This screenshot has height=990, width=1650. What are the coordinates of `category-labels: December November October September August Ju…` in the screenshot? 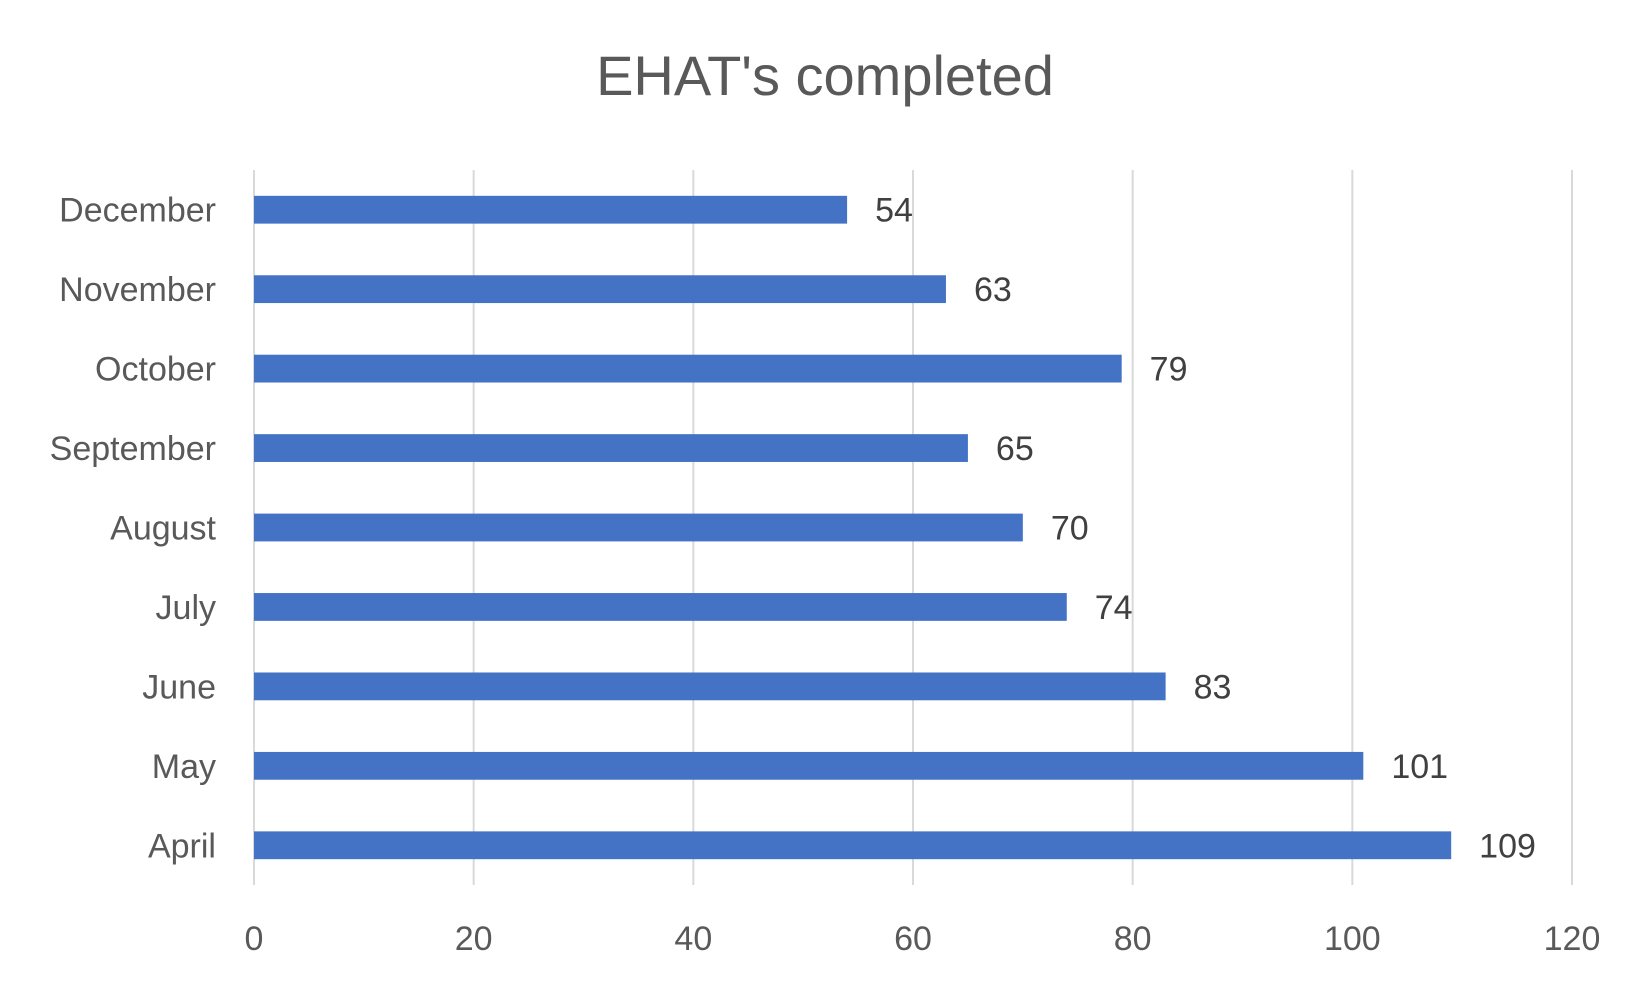 It's located at (133, 529).